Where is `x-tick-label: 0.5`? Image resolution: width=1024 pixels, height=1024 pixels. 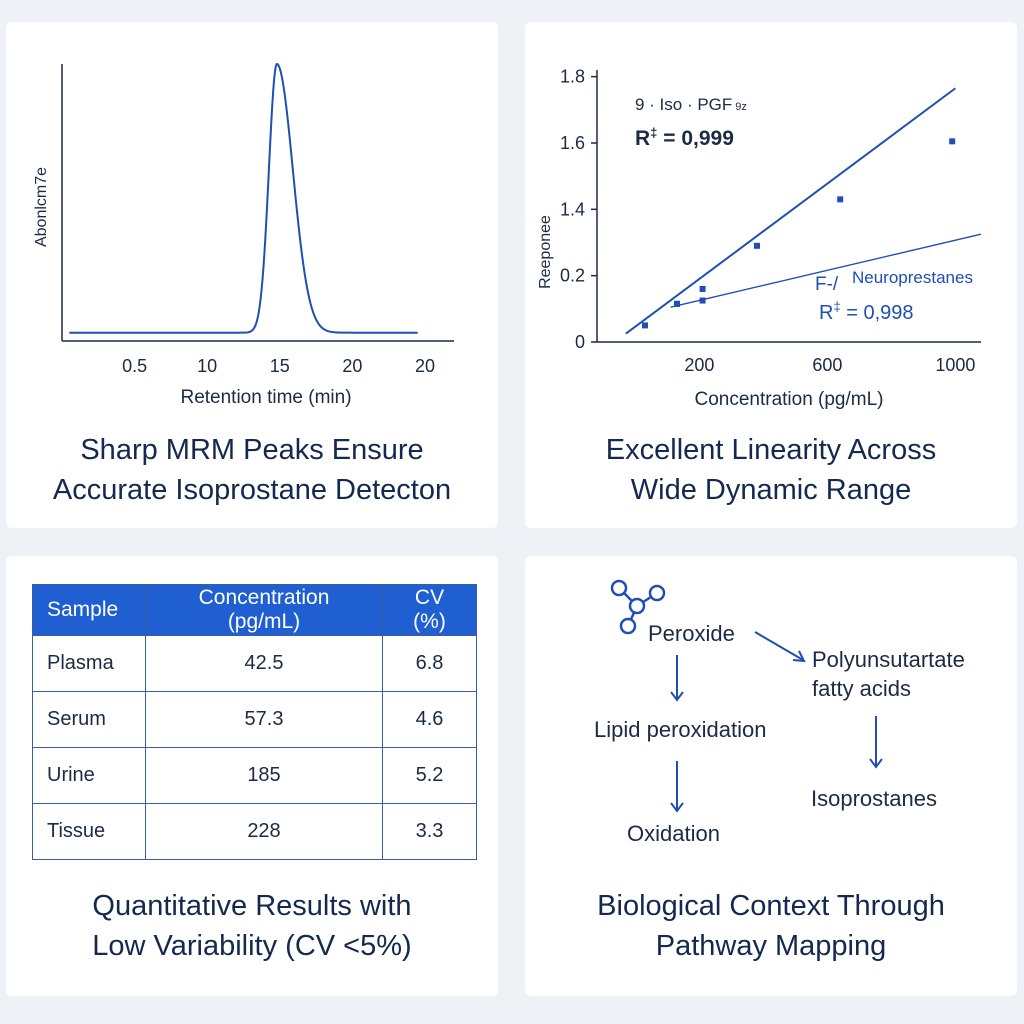
x-tick-label: 0.5 is located at coordinates (134, 366).